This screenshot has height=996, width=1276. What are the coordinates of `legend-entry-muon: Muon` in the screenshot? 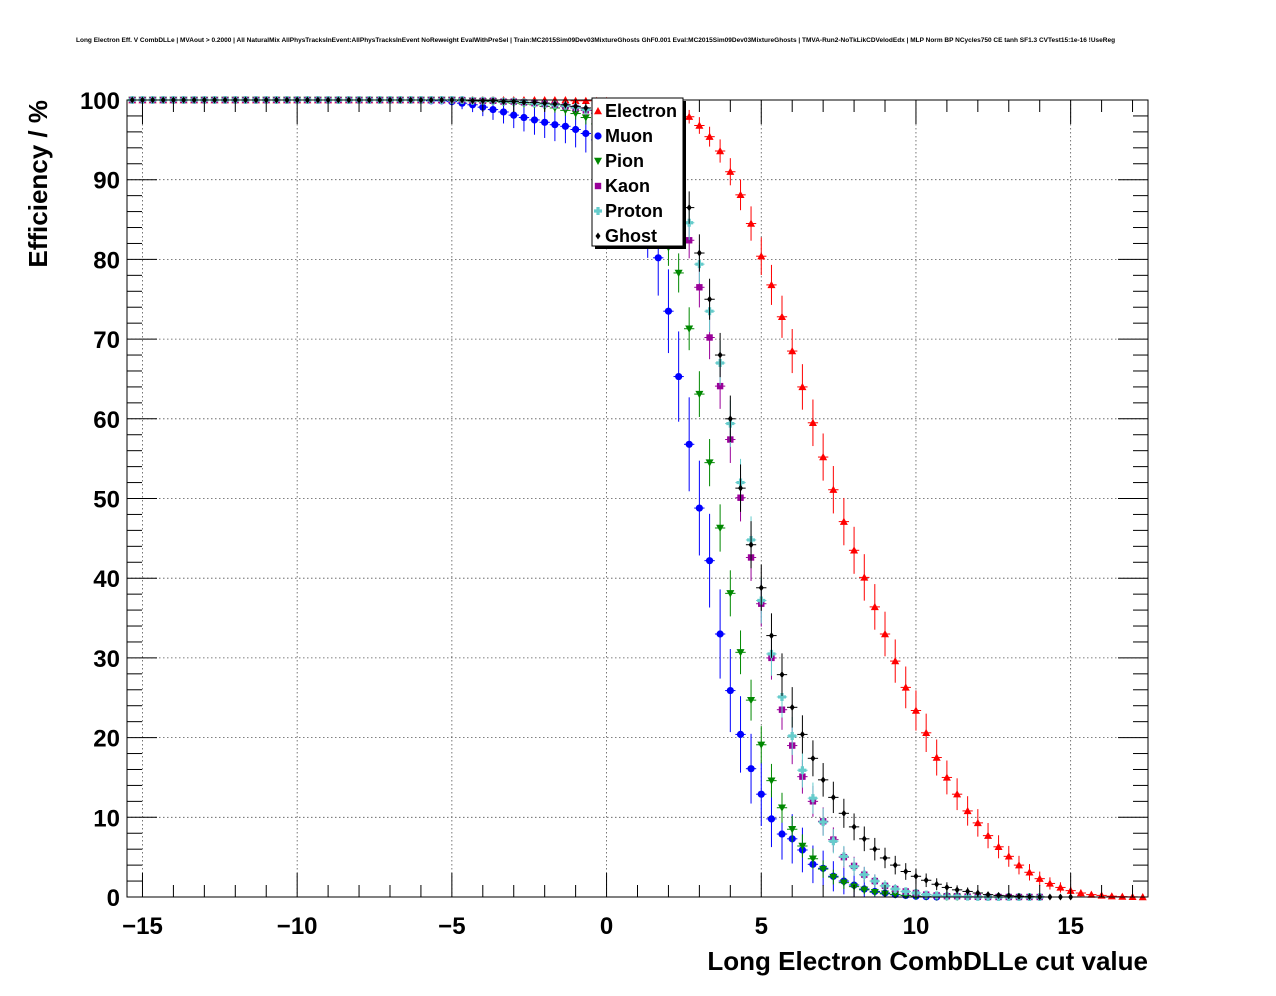 It's located at (623, 136).